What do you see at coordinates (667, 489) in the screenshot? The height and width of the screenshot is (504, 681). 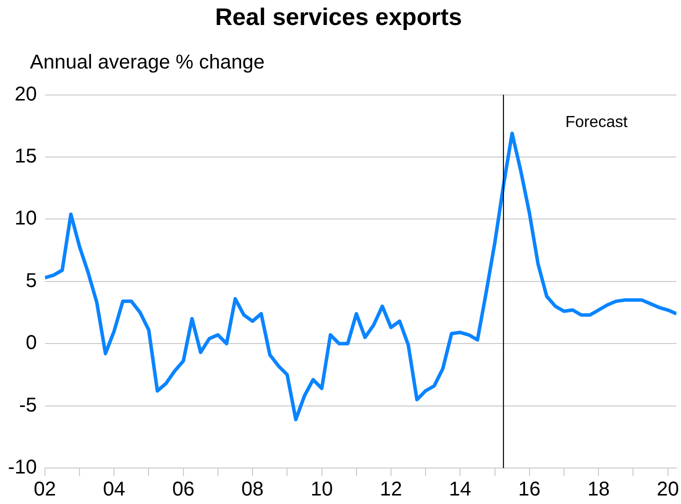 I see `x-tick-label: 20` at bounding box center [667, 489].